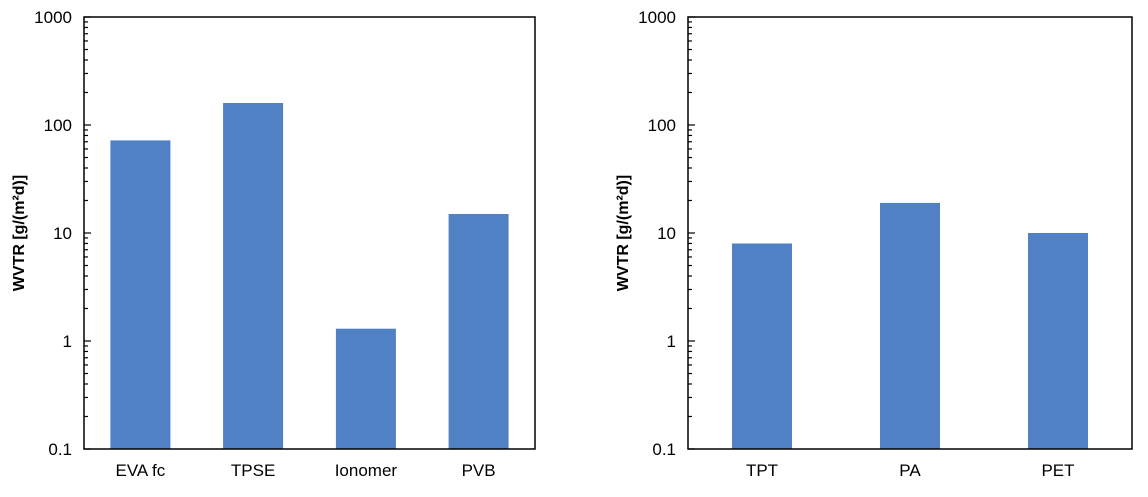  What do you see at coordinates (253, 470) in the screenshot?
I see `x-tick-label: TPSE` at bounding box center [253, 470].